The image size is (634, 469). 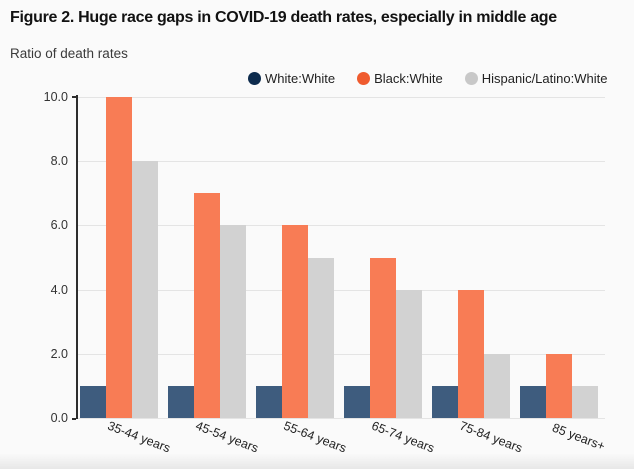 I want to click on gridline-y8.0, so click(x=341, y=162).